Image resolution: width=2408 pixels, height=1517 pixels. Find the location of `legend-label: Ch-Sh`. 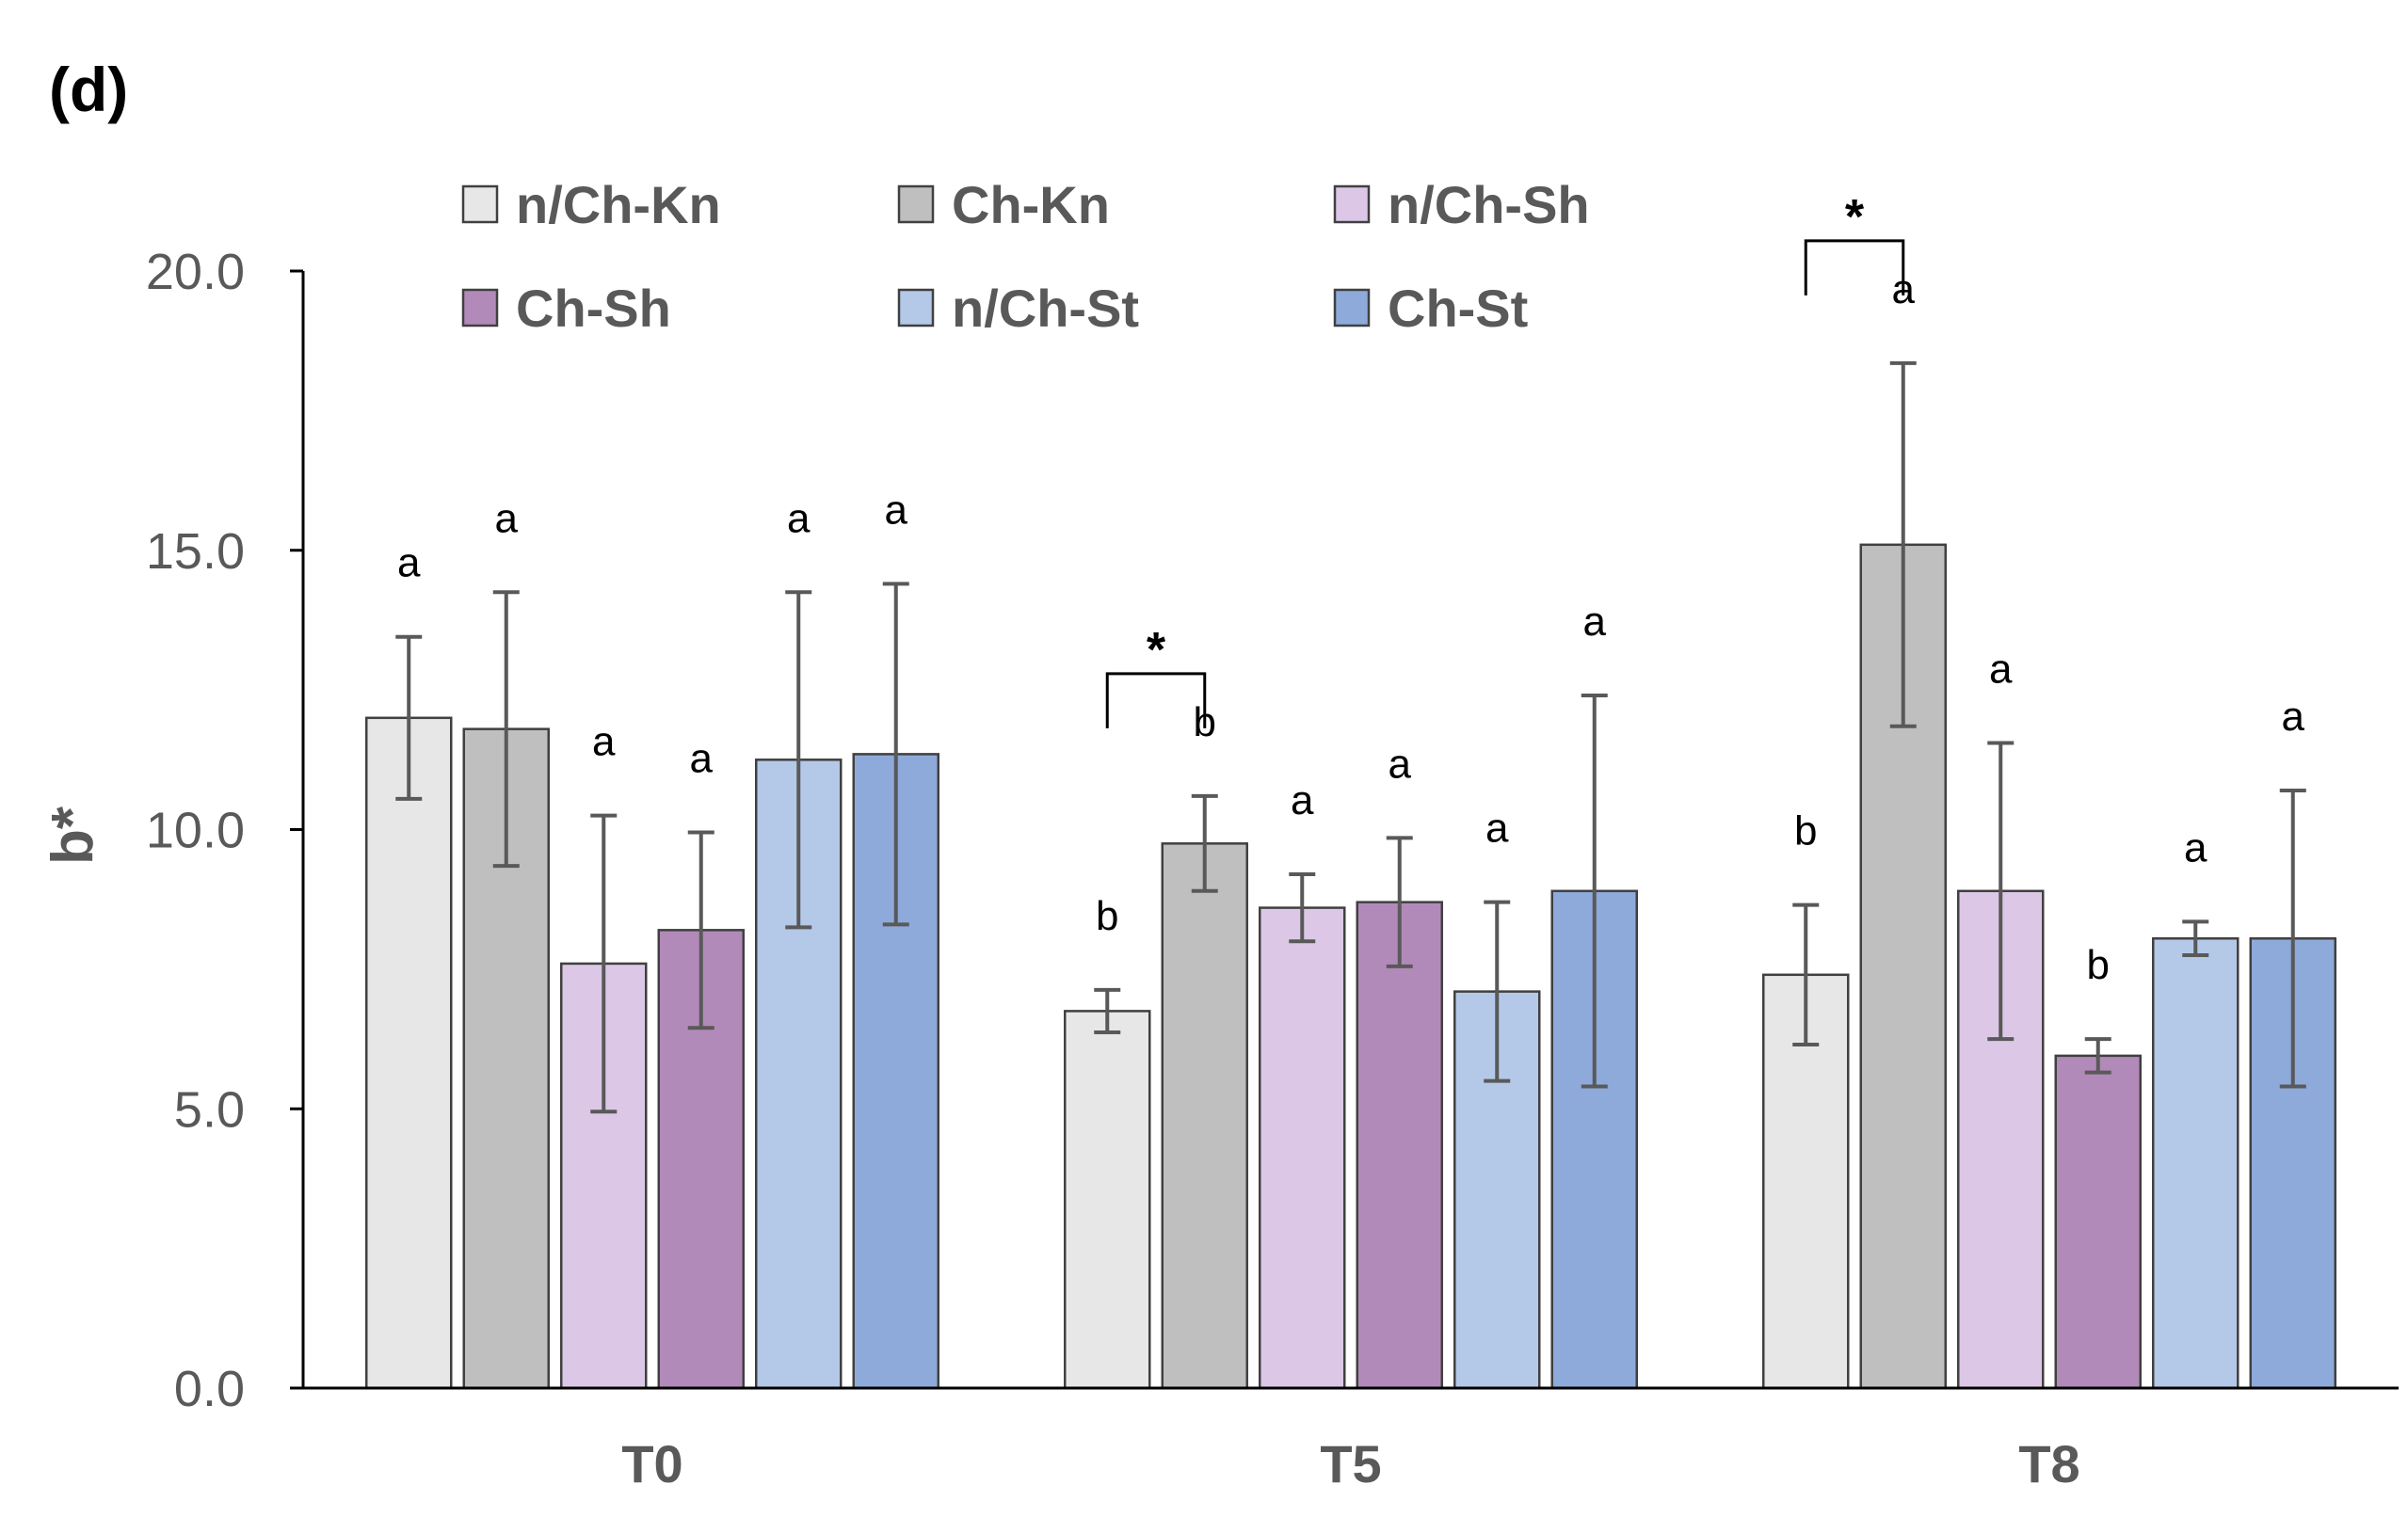

legend-label: Ch-Sh is located at coordinates (593, 308).